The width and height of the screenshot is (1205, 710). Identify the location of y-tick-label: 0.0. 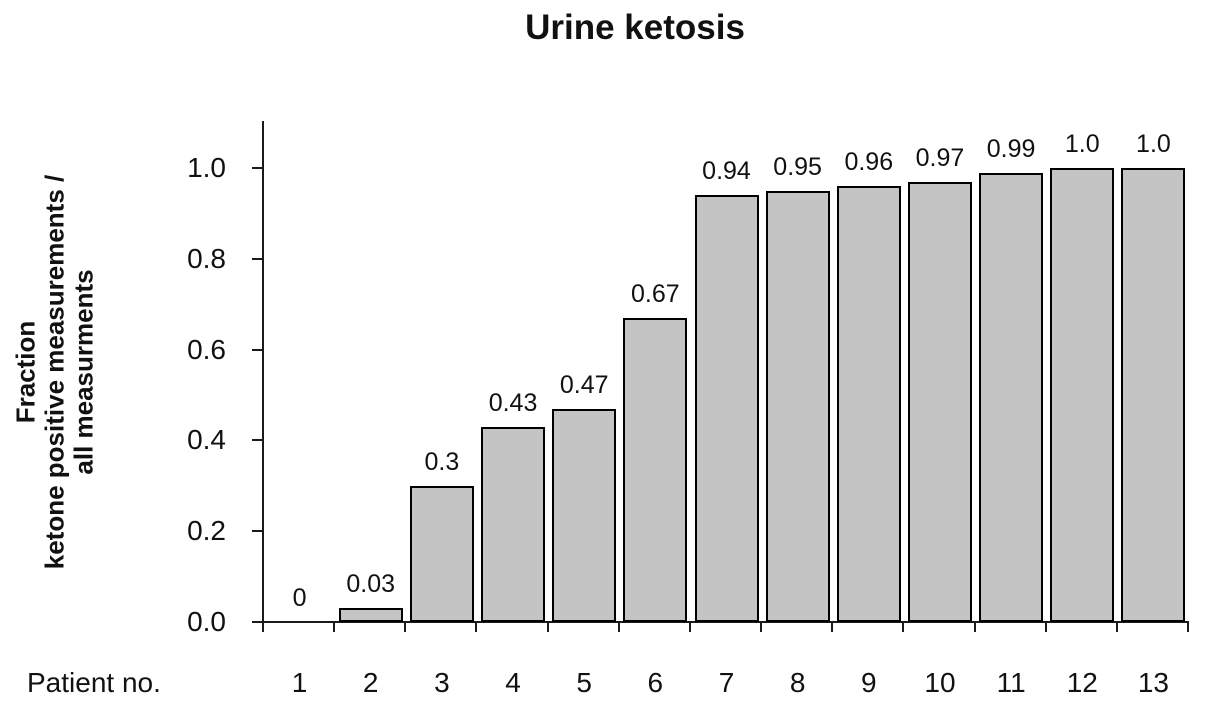
(206, 621).